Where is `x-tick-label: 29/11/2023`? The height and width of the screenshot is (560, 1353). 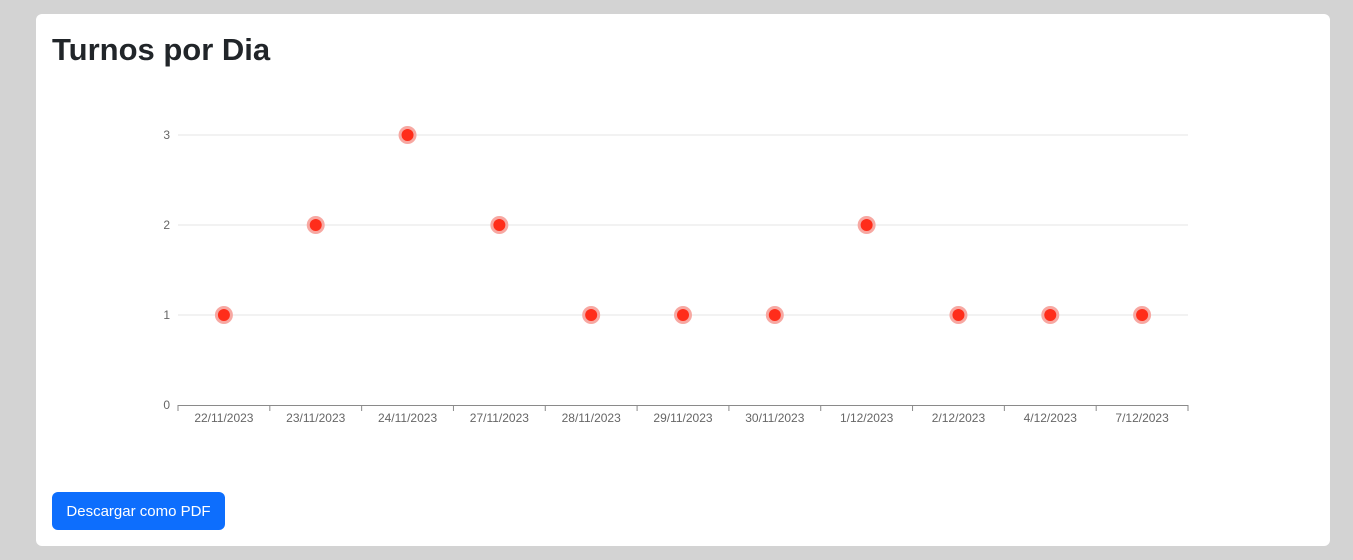 x-tick-label: 29/11/2023 is located at coordinates (682, 418).